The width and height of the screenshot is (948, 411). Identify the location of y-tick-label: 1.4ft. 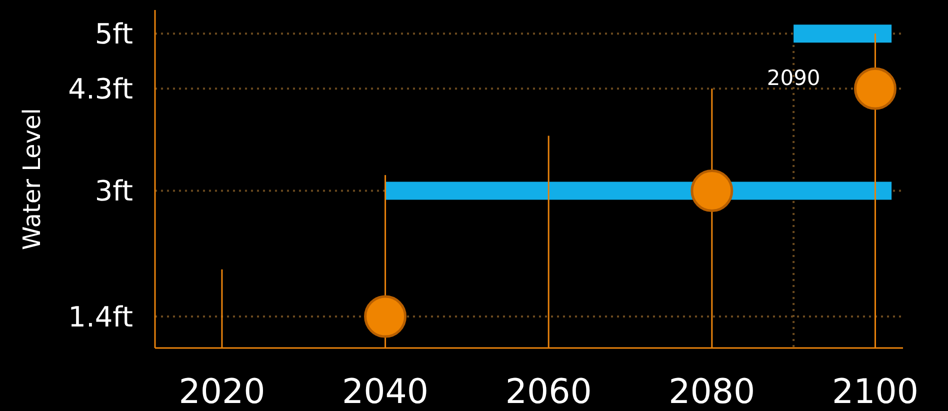
(101, 317).